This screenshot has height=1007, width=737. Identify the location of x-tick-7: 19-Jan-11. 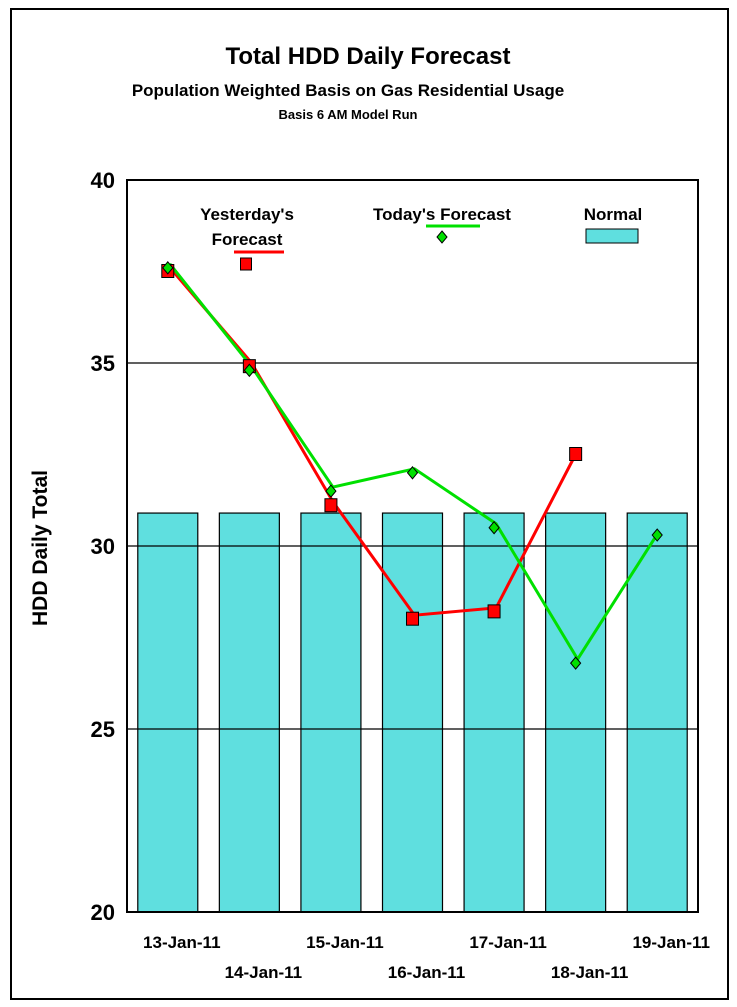
(671, 942).